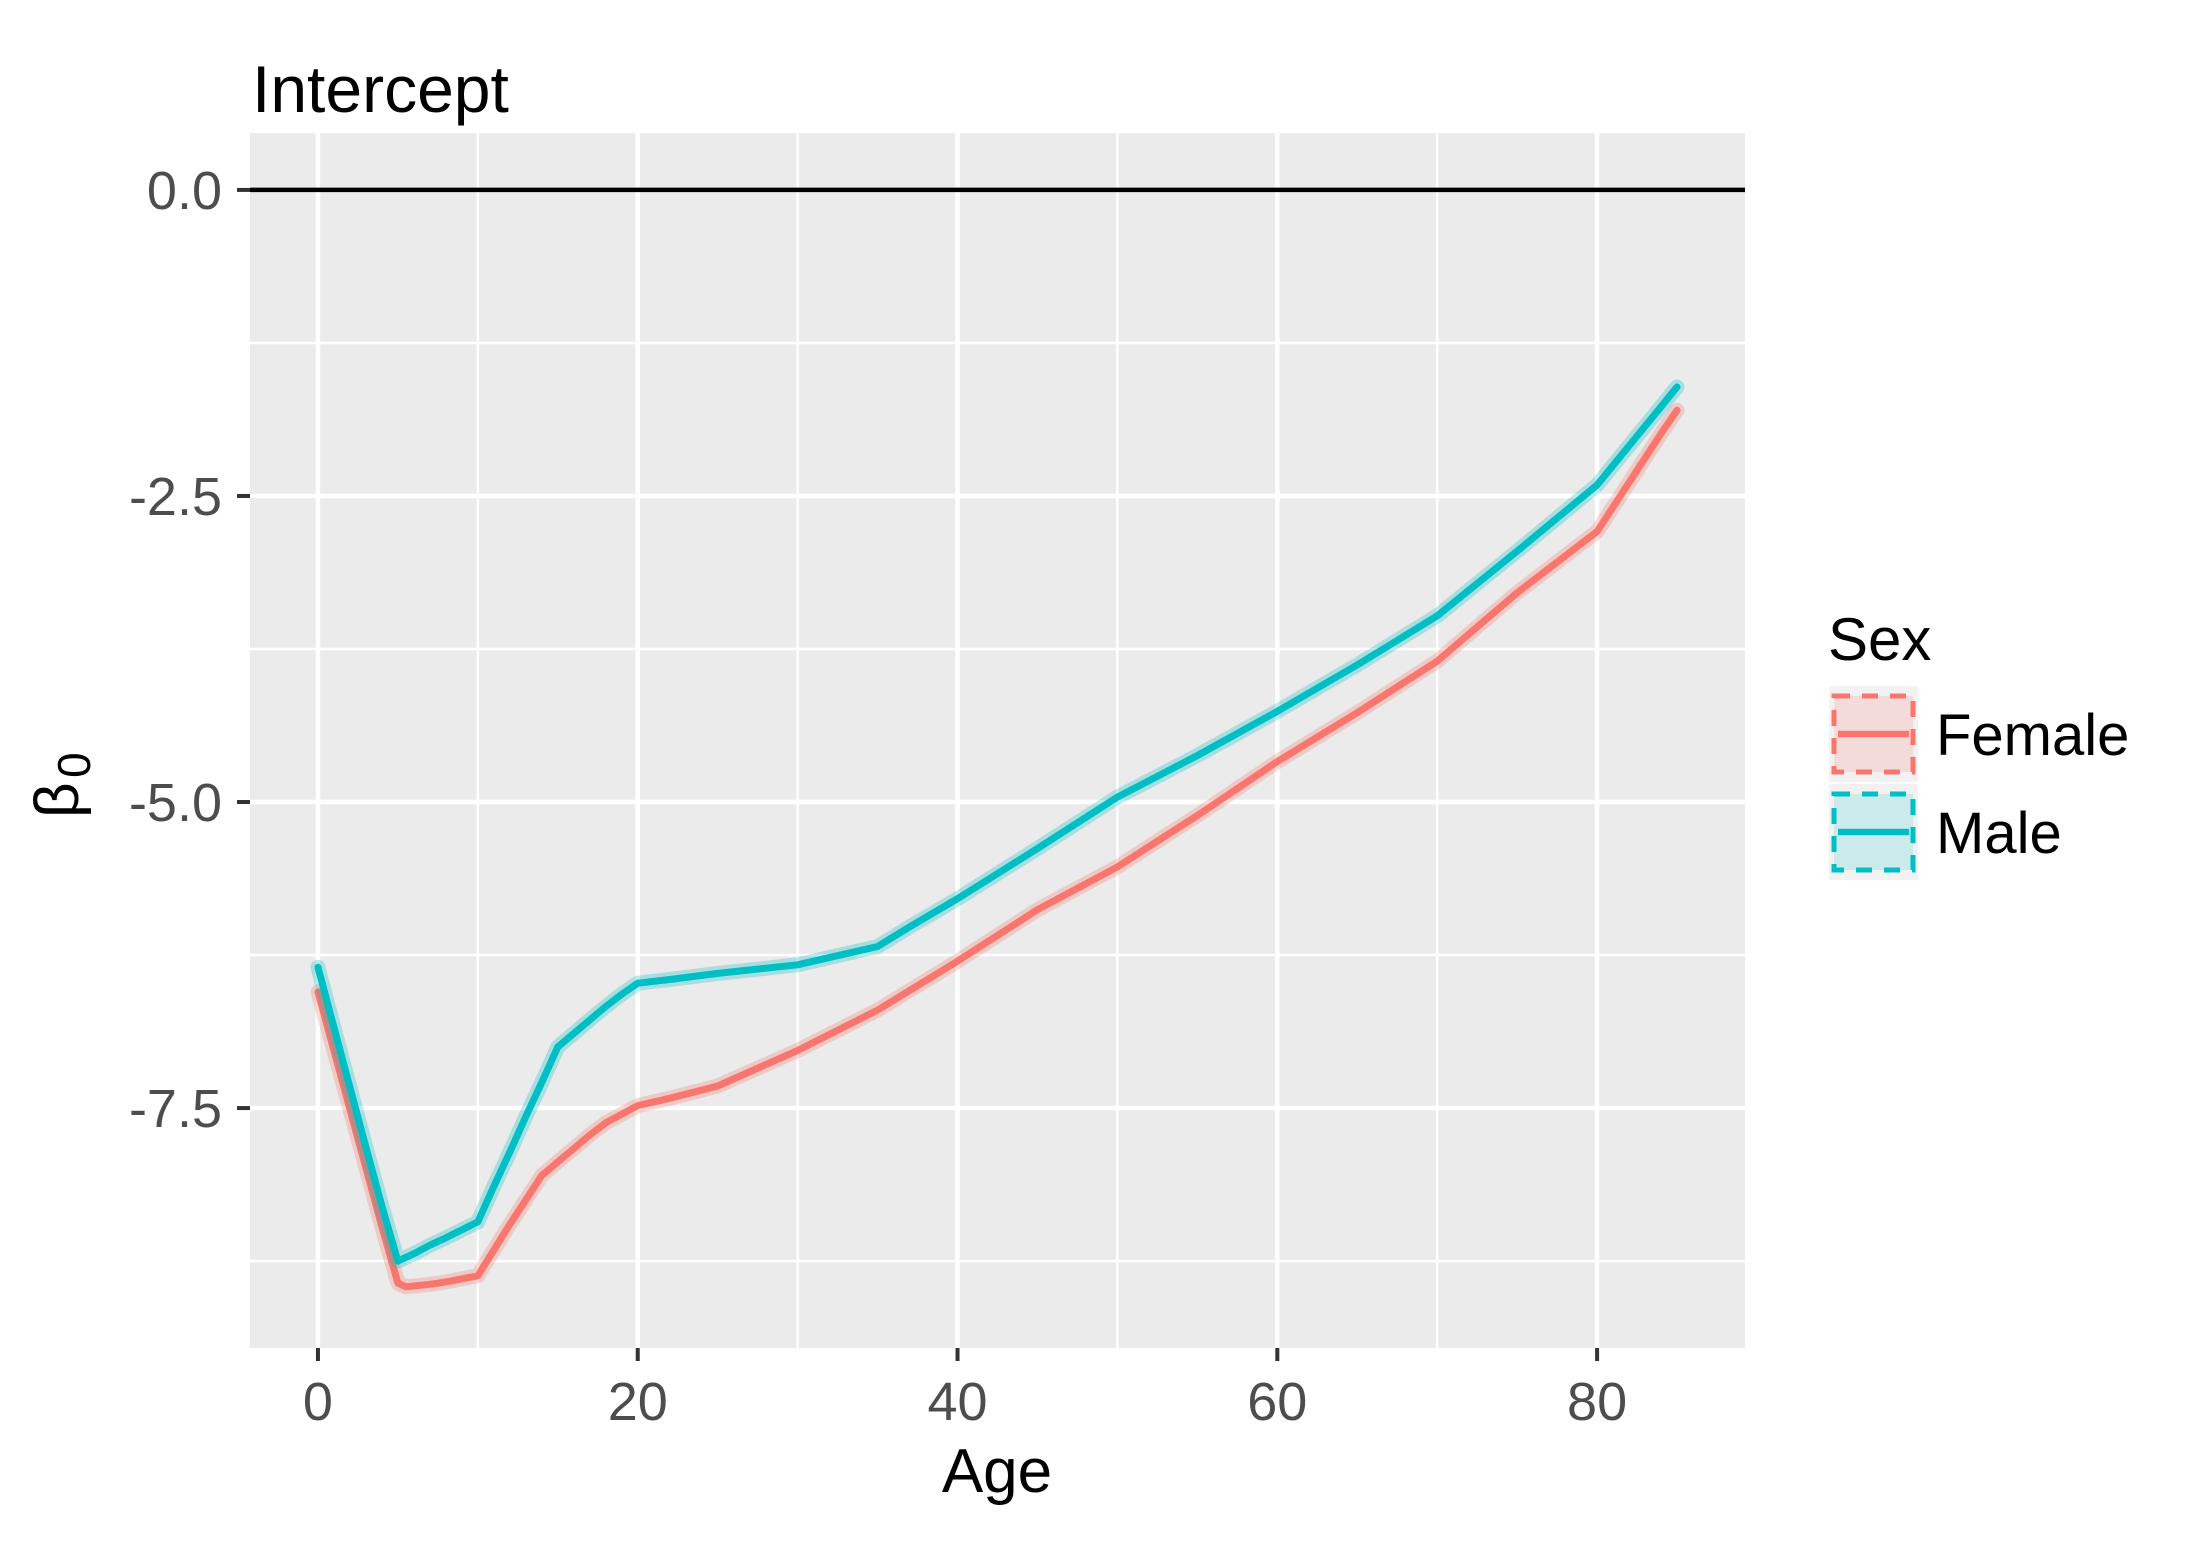 Image resolution: width=2208 pixels, height=1545 pixels. Describe the element at coordinates (1999, 833) in the screenshot. I see `legend-label-male: Male` at that location.